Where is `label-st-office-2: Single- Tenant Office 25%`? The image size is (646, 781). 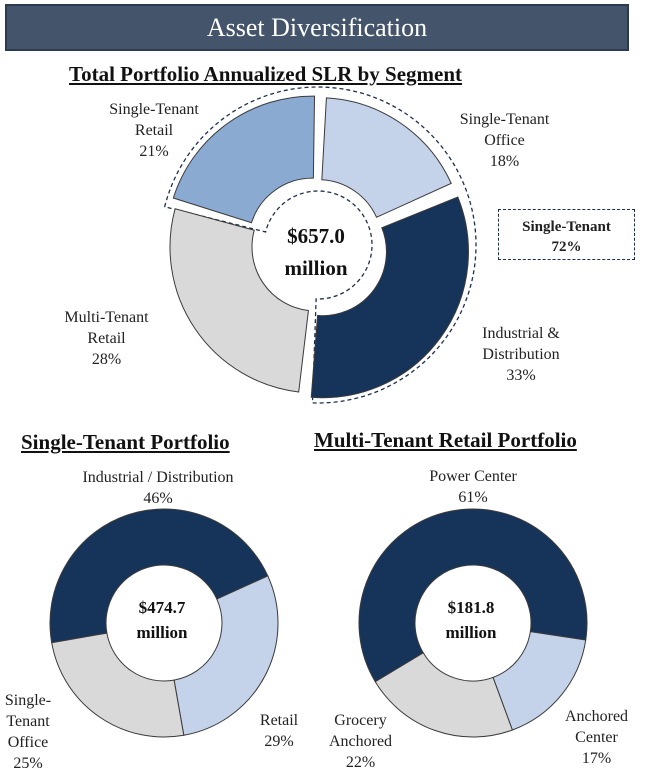 label-st-office-2: Single- Tenant Office 25% is located at coordinates (28, 732).